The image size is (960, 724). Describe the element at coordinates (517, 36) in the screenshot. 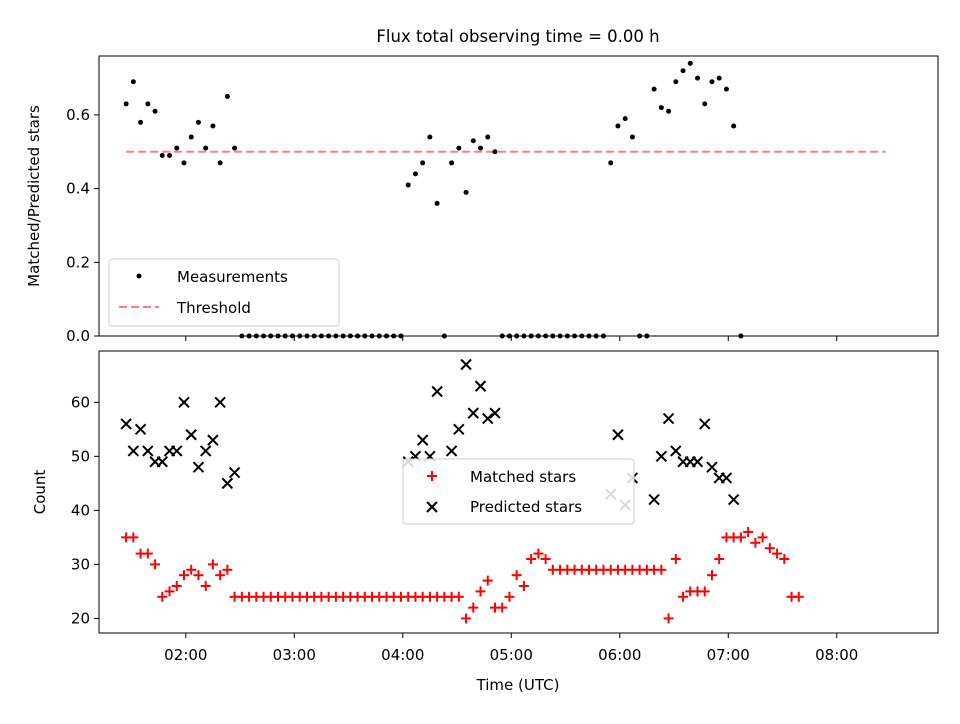

I see `chart-title: Flux total observing time = 0.00 h` at that location.